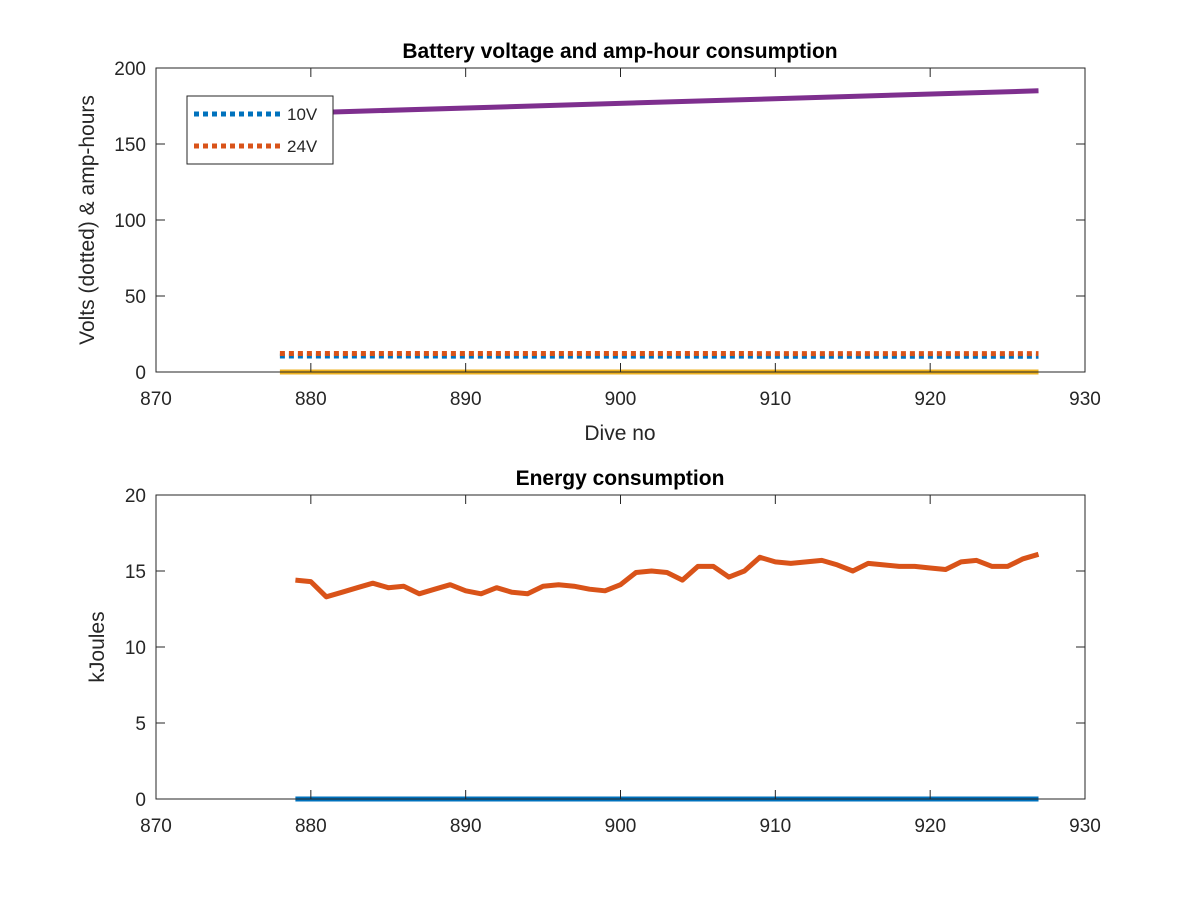 This screenshot has width=1200, height=900. I want to click on y-tick-label: 100, so click(130, 221).